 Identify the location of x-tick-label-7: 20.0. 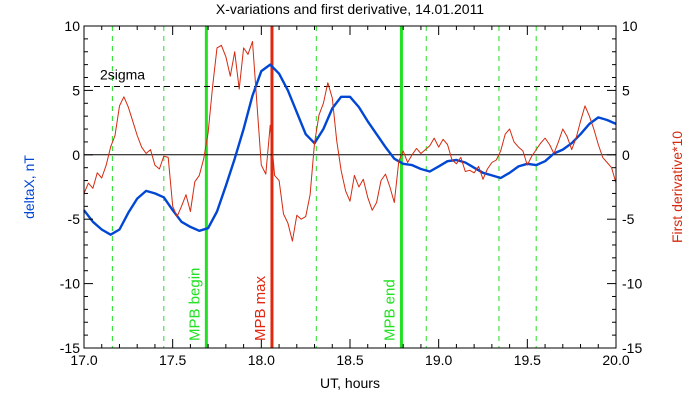
(615, 360).